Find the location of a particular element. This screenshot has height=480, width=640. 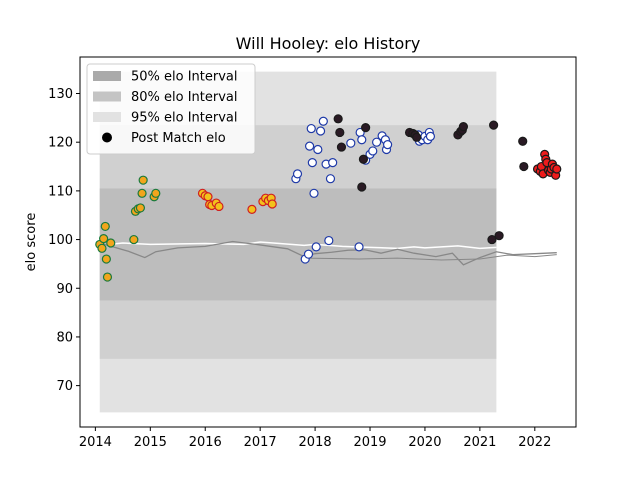

x-tick-label-2022: 2022 is located at coordinates (534, 442).